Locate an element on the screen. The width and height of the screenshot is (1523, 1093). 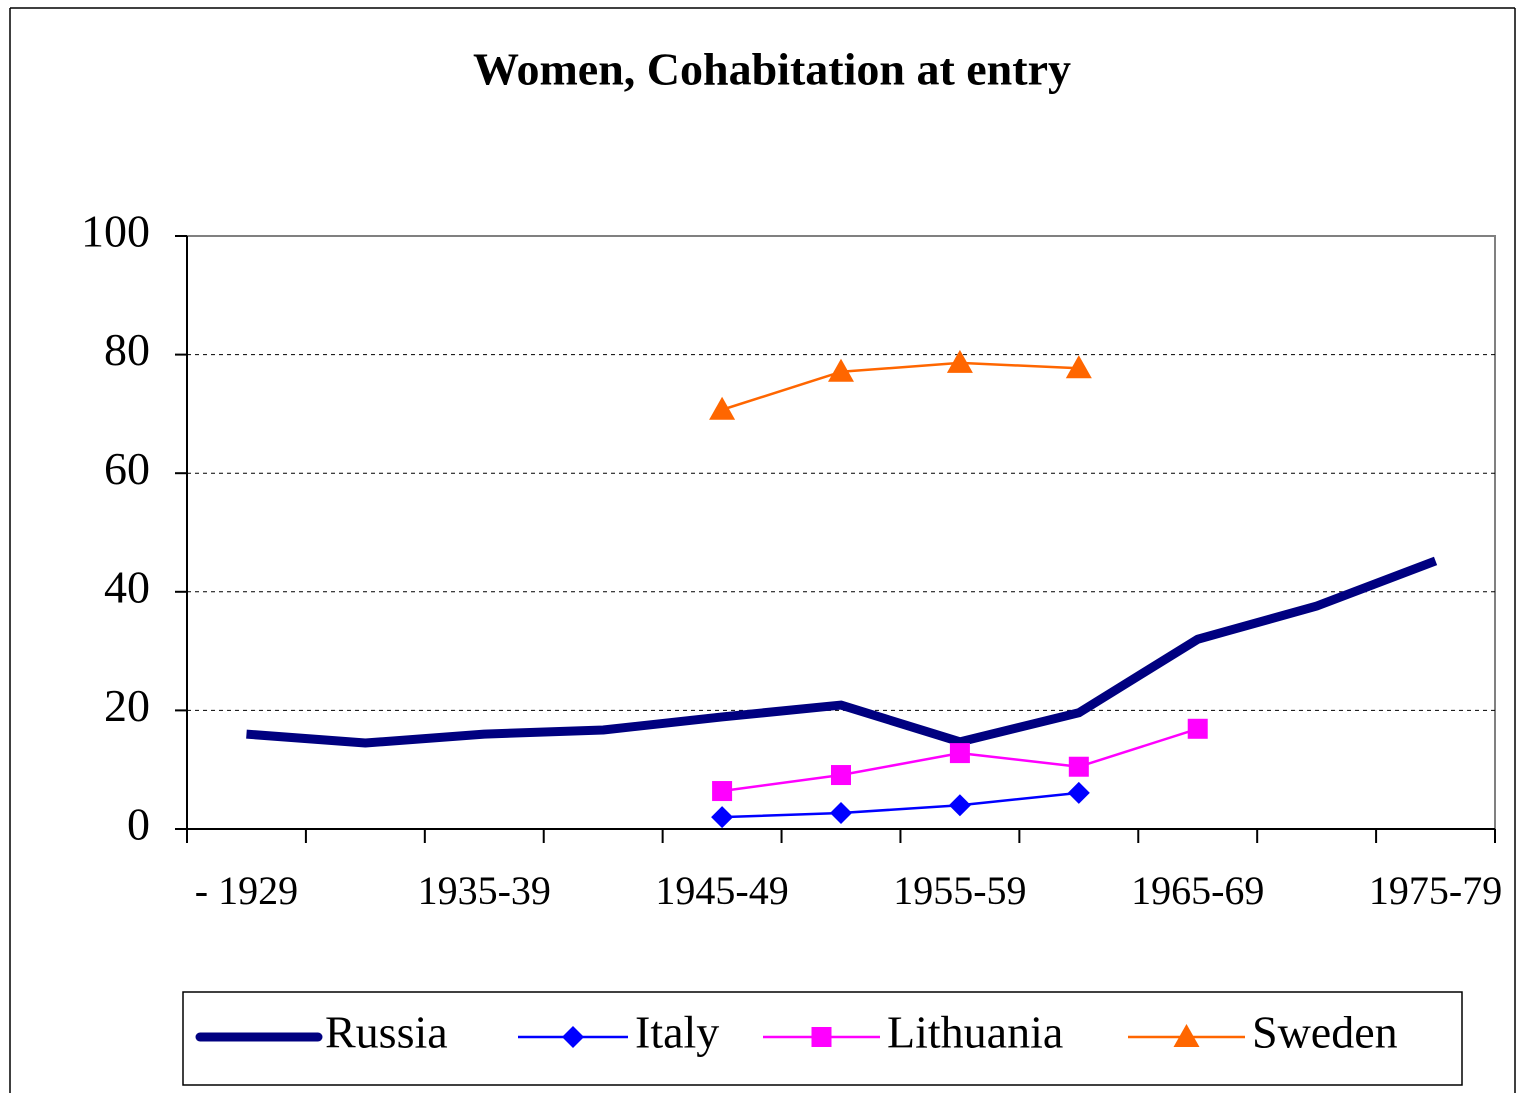
x-tick-label: 1955-59 is located at coordinates (959, 890).